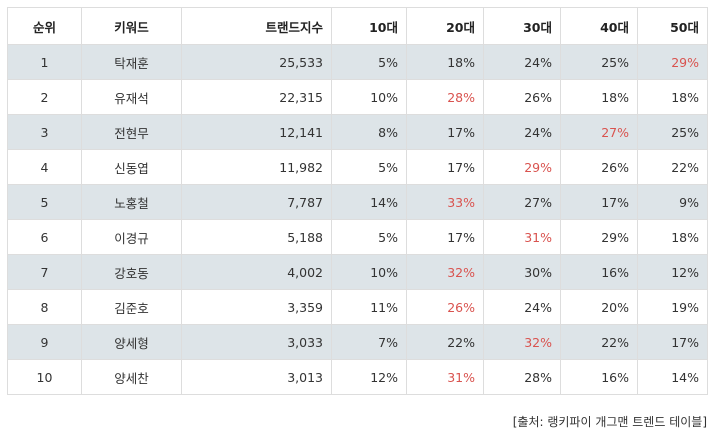 This screenshot has width=714, height=444. I want to click on table-row: 4 신동엽 11,982 5% 17% 29% 26% 22%, so click(357, 167).